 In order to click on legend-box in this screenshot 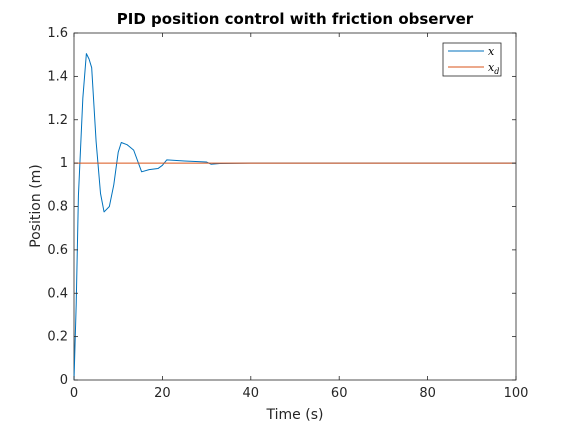, I will do `click(472, 59)`.